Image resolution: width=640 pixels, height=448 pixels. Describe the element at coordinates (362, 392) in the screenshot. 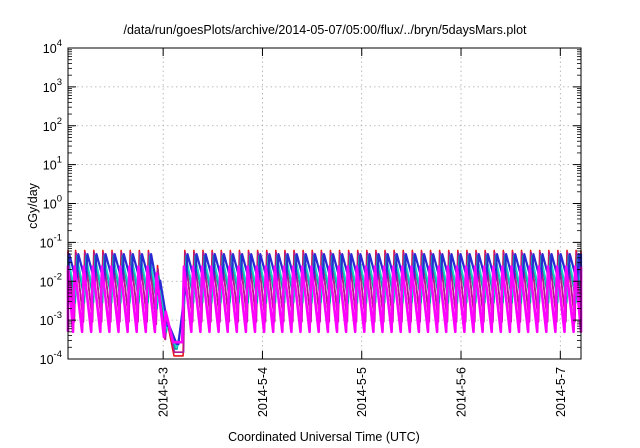

I see `x-tick-label: 2014-5-5` at that location.